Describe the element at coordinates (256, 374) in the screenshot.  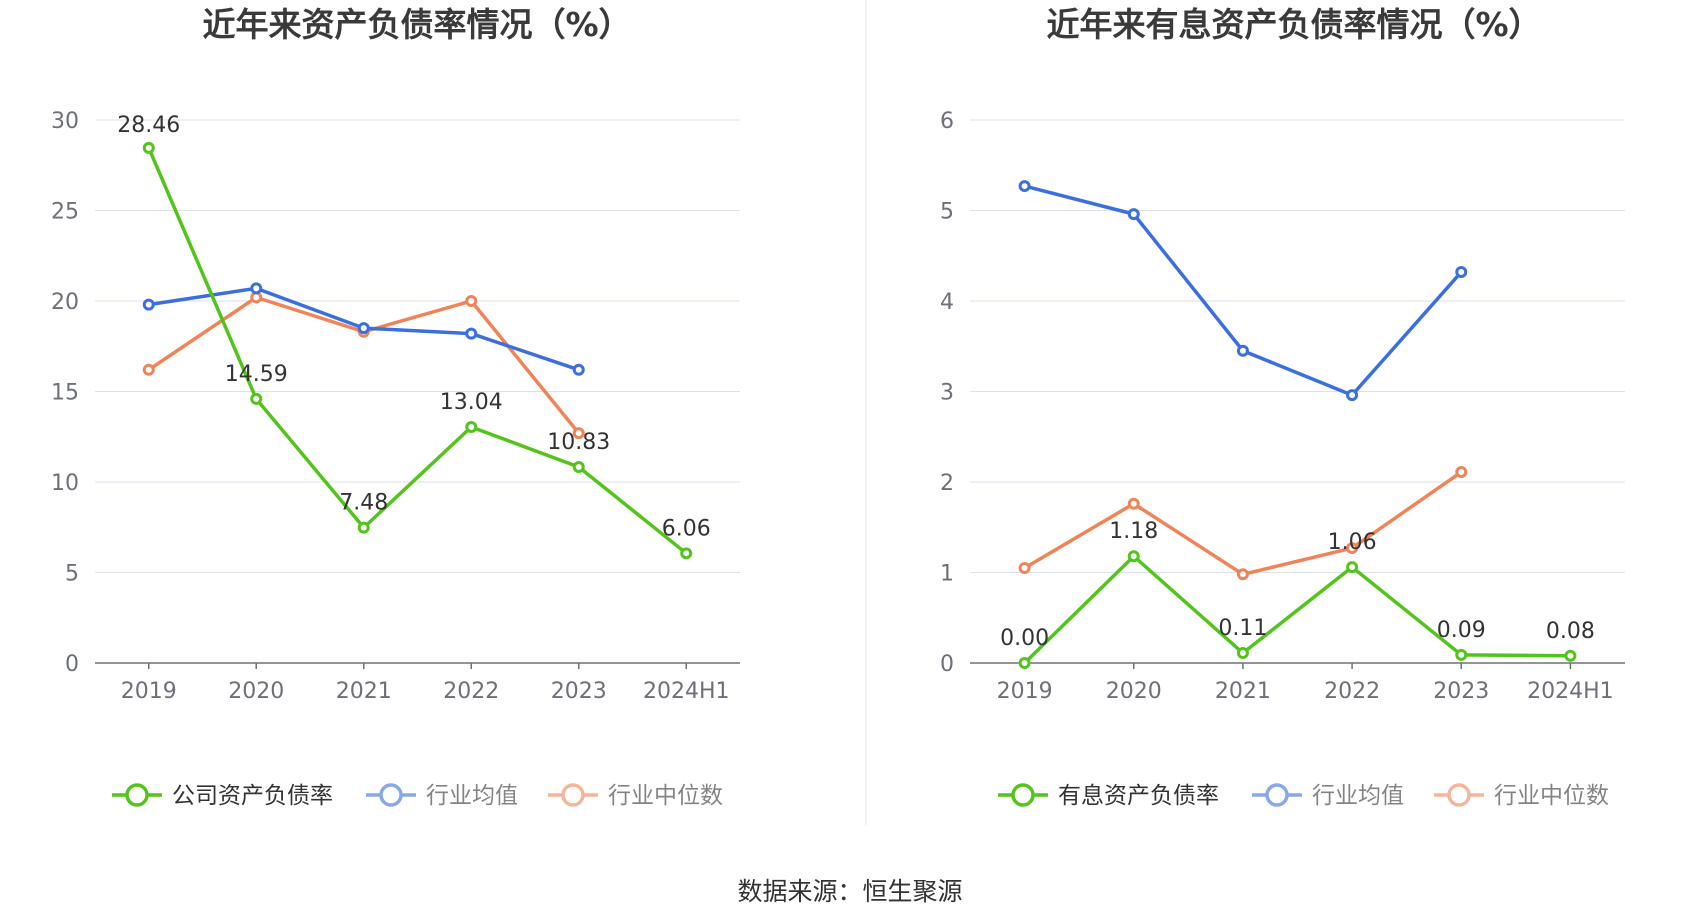
I see `data-label: 14.59` at that location.